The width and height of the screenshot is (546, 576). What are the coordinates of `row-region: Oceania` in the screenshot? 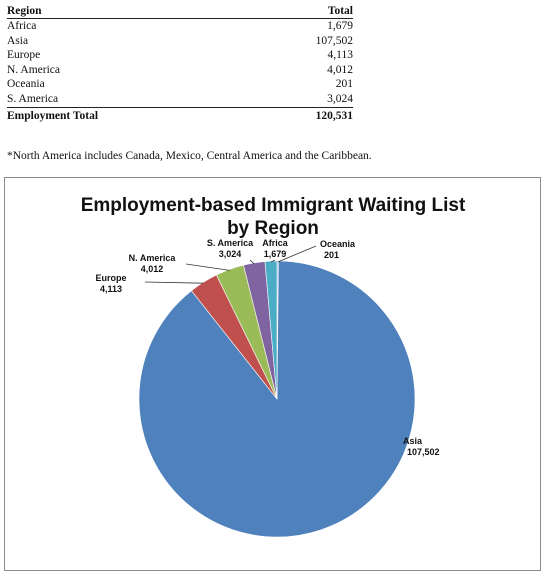 It's located at (26, 84).